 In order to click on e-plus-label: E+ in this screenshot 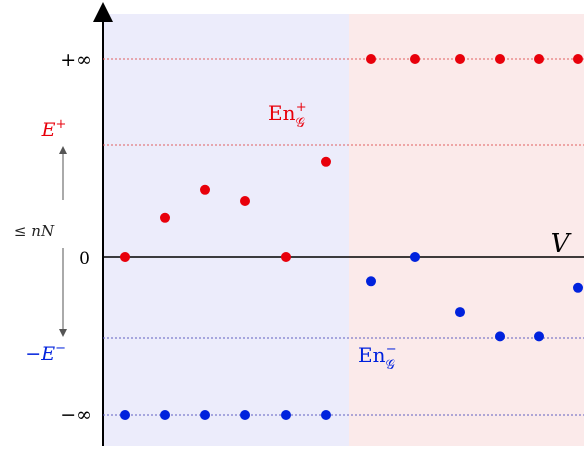, I will do `click(54, 129)`.